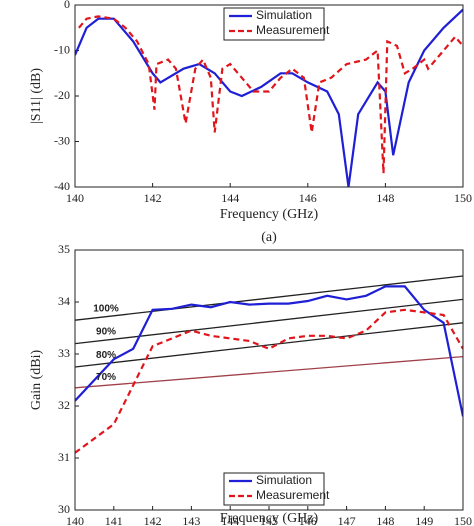 Image resolution: width=474 pixels, height=526 pixels. What do you see at coordinates (106, 377) in the screenshot?
I see `reference-label: 70%` at bounding box center [106, 377].